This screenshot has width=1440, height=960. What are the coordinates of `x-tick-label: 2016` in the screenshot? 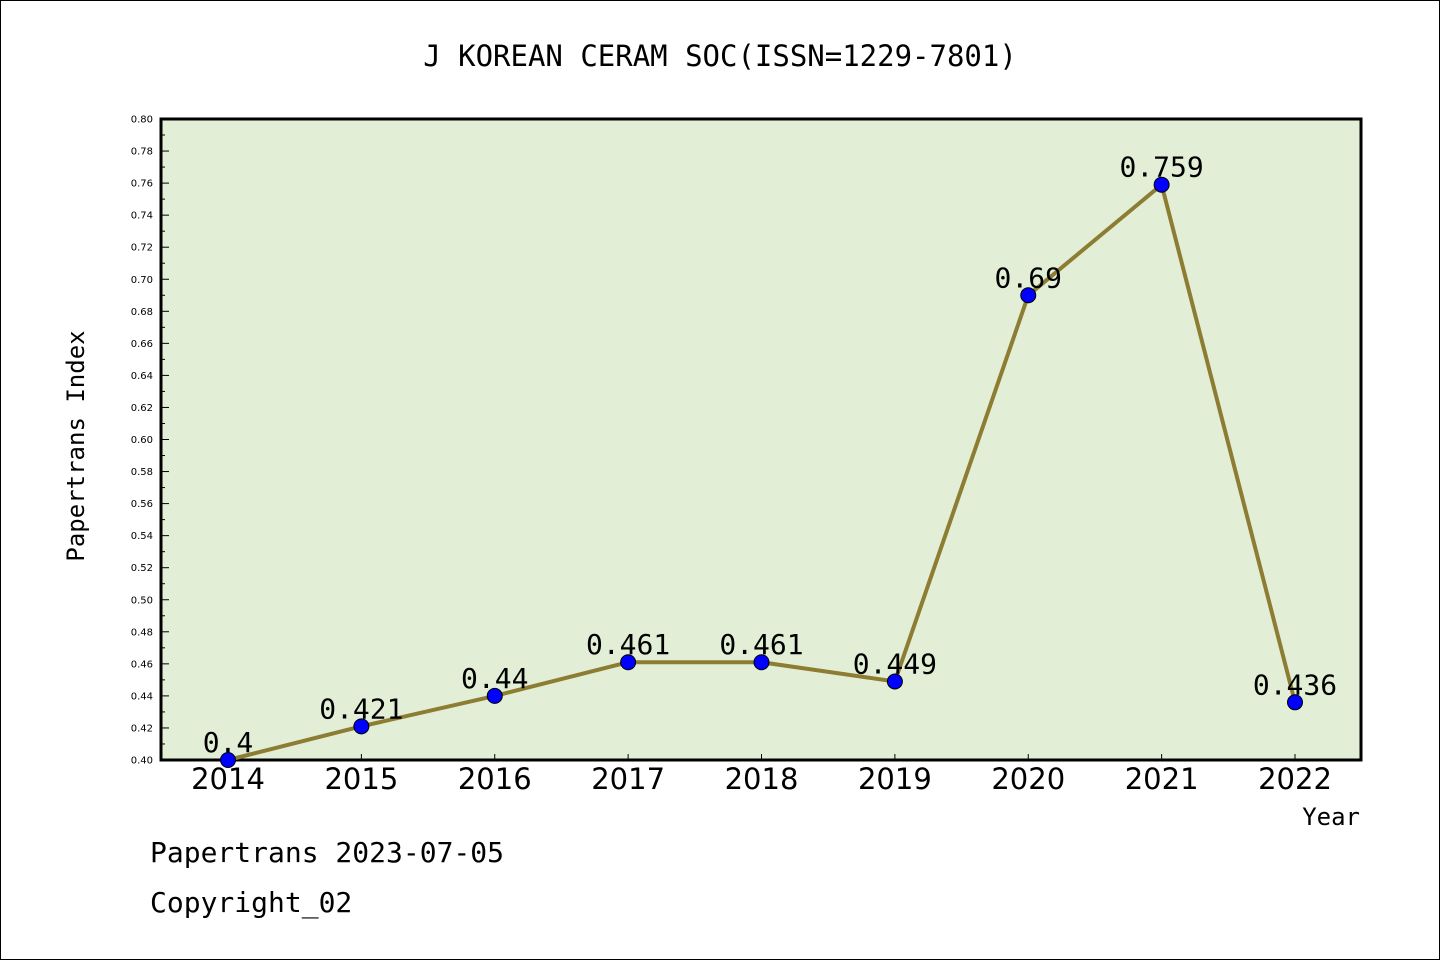 It's located at (495, 779).